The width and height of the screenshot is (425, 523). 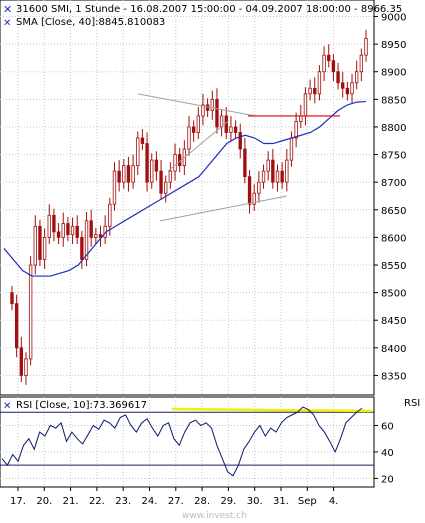 What do you see at coordinates (393, 128) in the screenshot?
I see `price-y-tick-label: 8800` at bounding box center [393, 128].